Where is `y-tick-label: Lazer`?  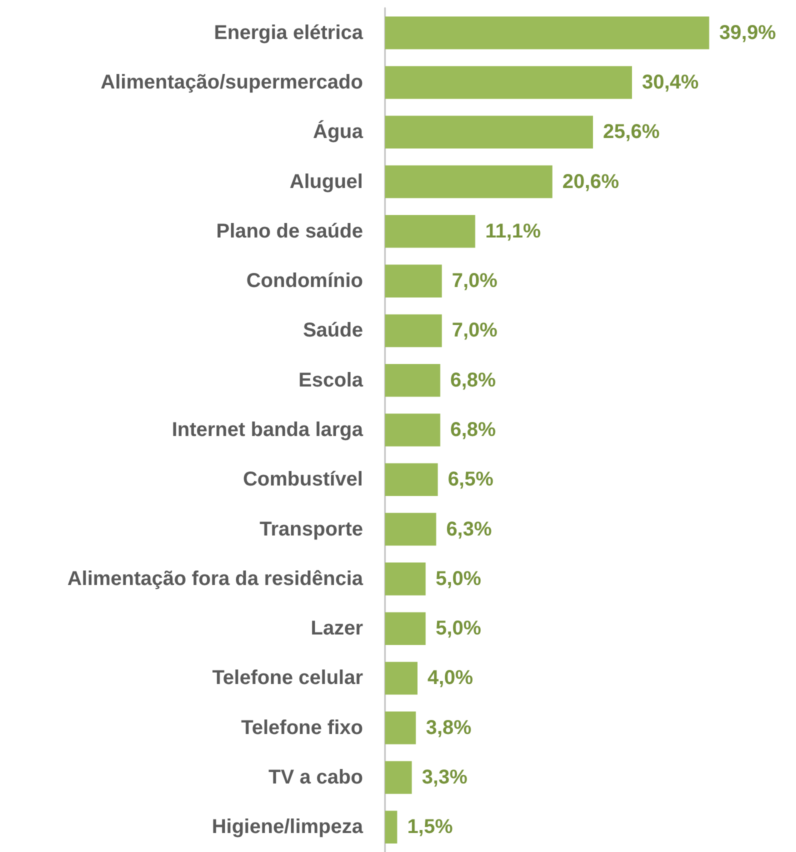 y-tick-label: Lazer is located at coordinates (337, 629).